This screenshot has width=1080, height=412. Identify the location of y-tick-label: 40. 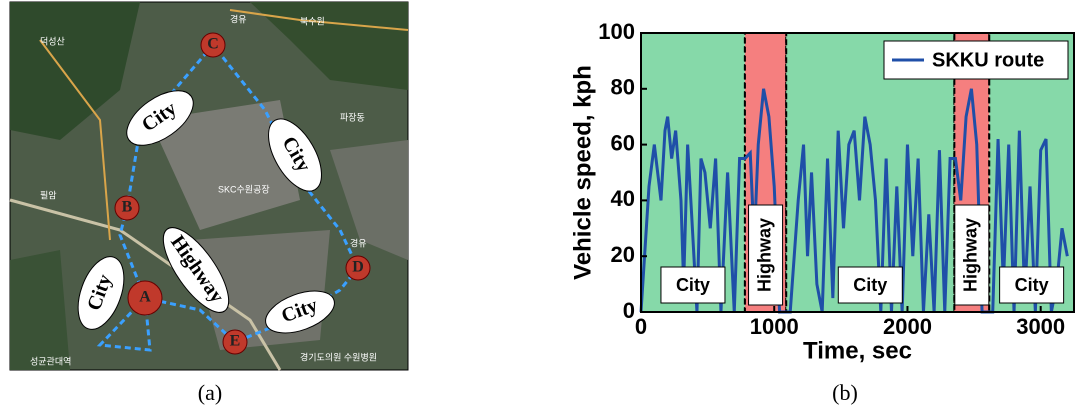
(623, 198).